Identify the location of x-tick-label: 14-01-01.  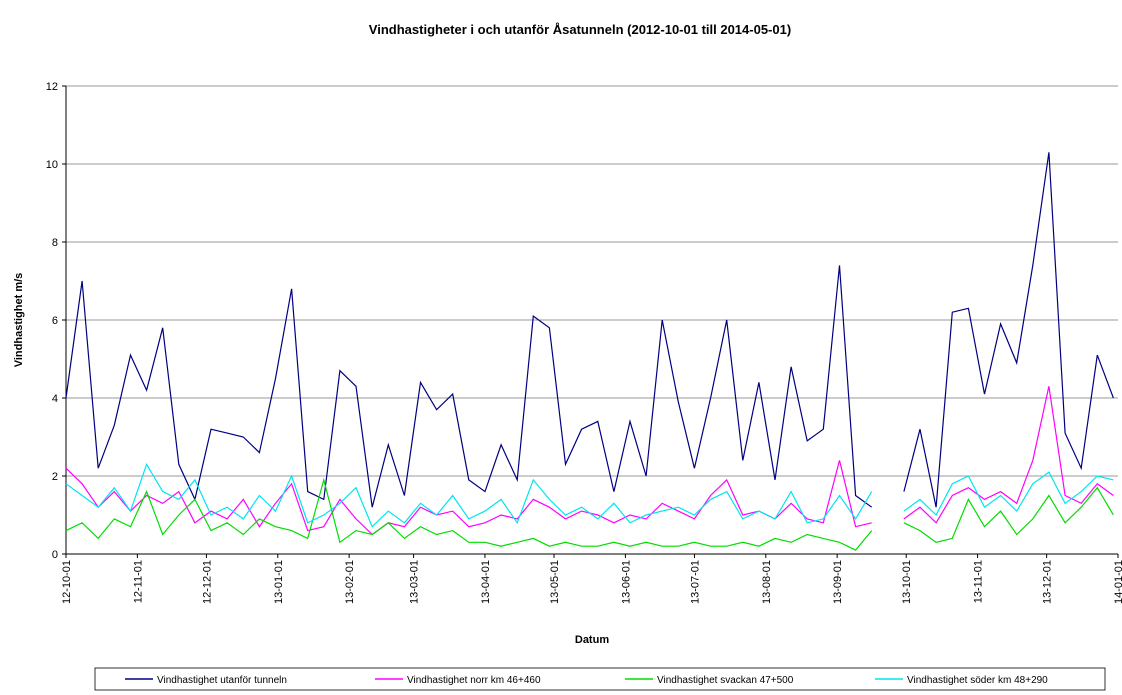
(1117, 582).